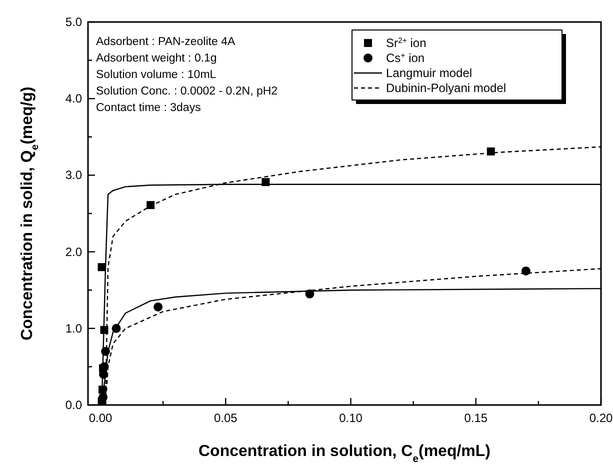 Image resolution: width=613 pixels, height=464 pixels. I want to click on legend-label: Langmuir model, so click(429, 73).